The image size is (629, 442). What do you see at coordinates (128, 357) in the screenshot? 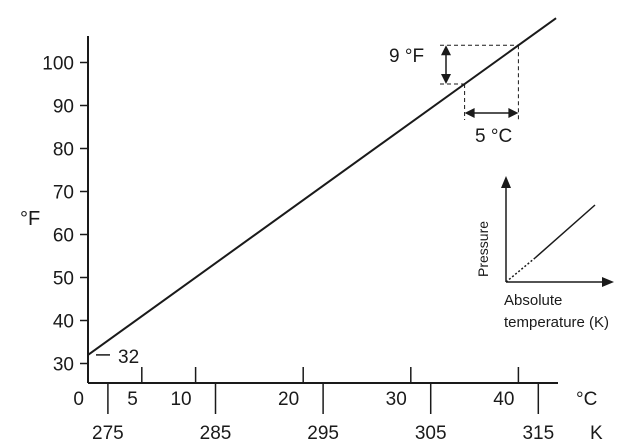
I see `intercept-label: 32` at bounding box center [128, 357].